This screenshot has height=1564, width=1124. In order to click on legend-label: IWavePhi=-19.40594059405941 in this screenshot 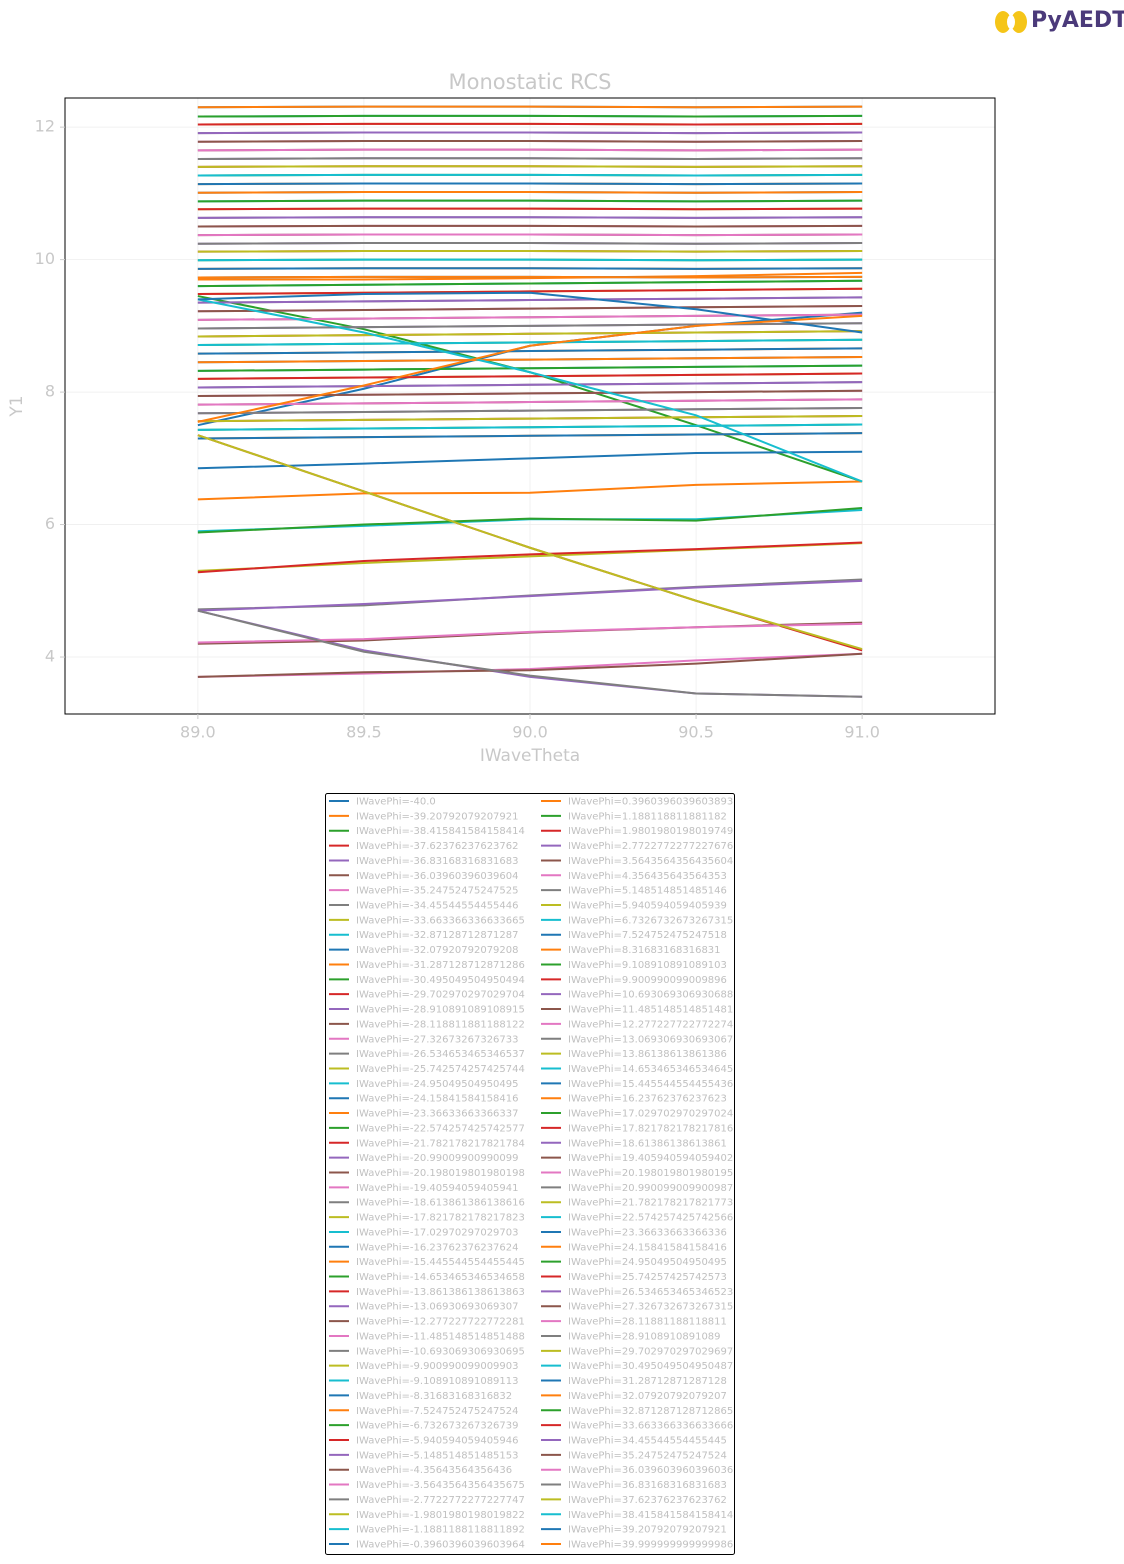, I will do `click(437, 1188)`.